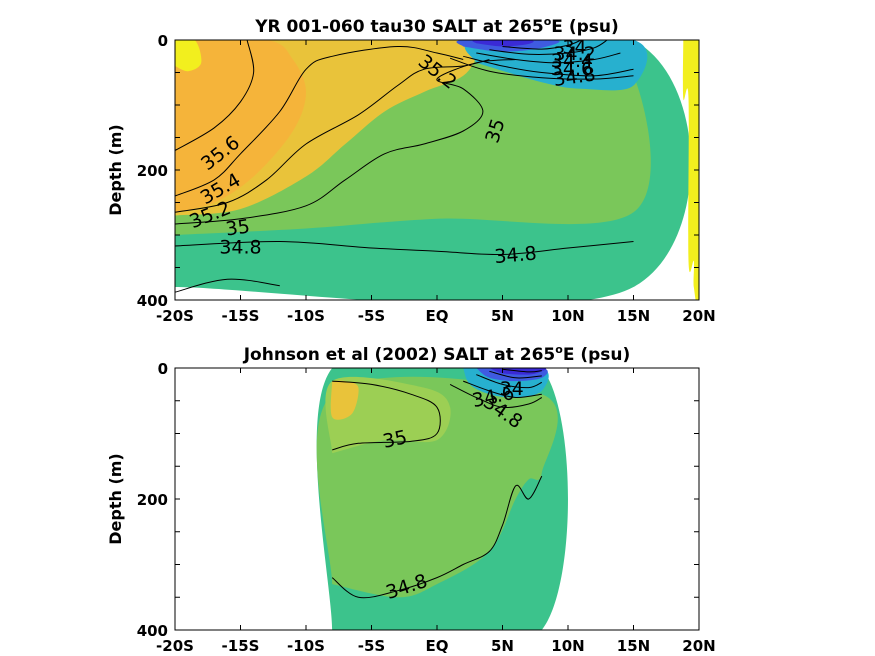 The image size is (875, 656). Describe the element at coordinates (436, 26) in the screenshot. I see `panel-title: YR 001-060 tau30 SALT at 265oE (psu)` at that location.